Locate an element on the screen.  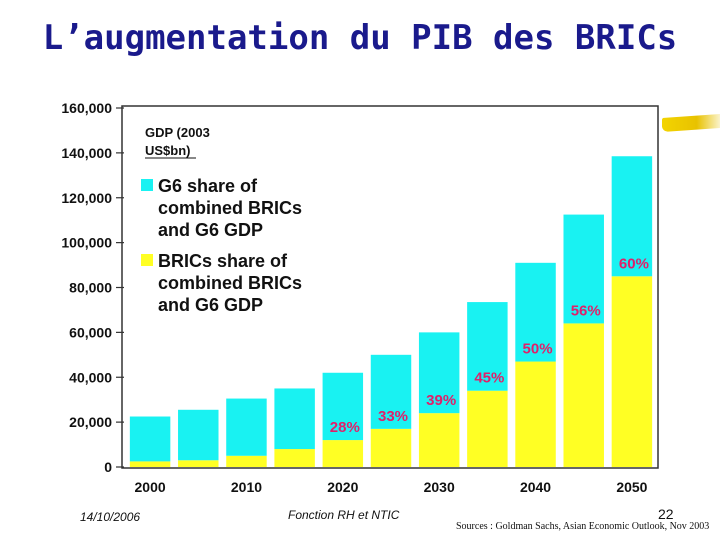
bar-g6-2045 is located at coordinates (583, 269).